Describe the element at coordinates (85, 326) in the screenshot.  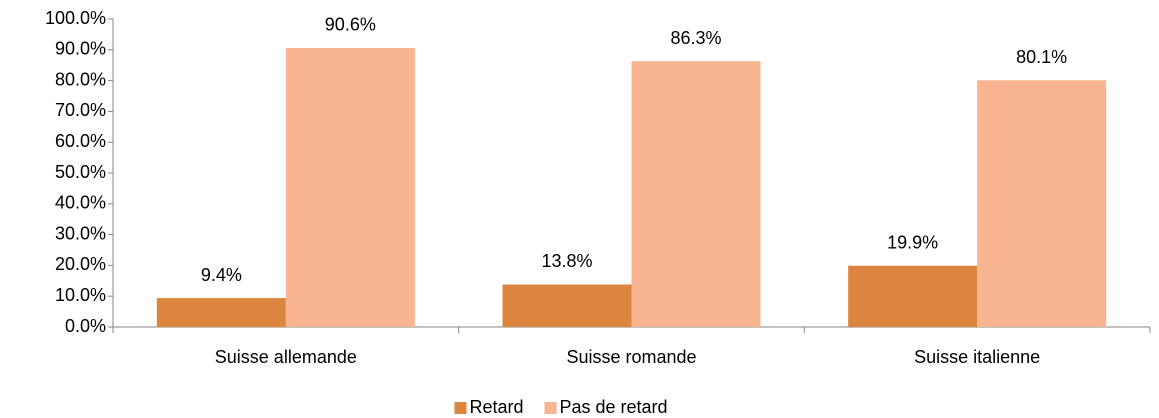
I see `y-tick-label: 0.0%` at that location.